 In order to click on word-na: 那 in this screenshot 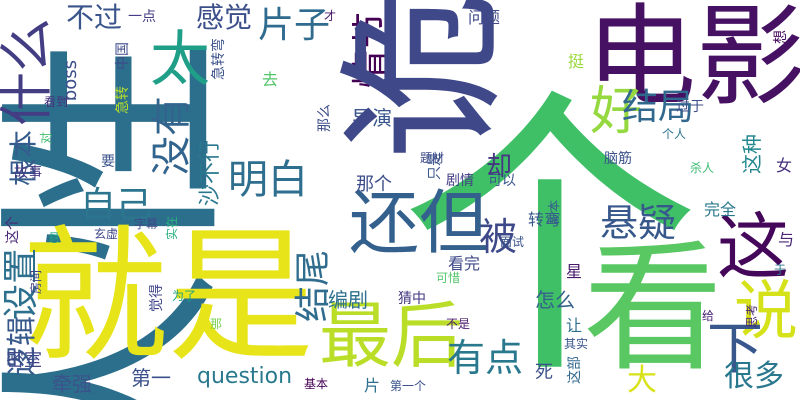, I will do `click(216, 324)`.